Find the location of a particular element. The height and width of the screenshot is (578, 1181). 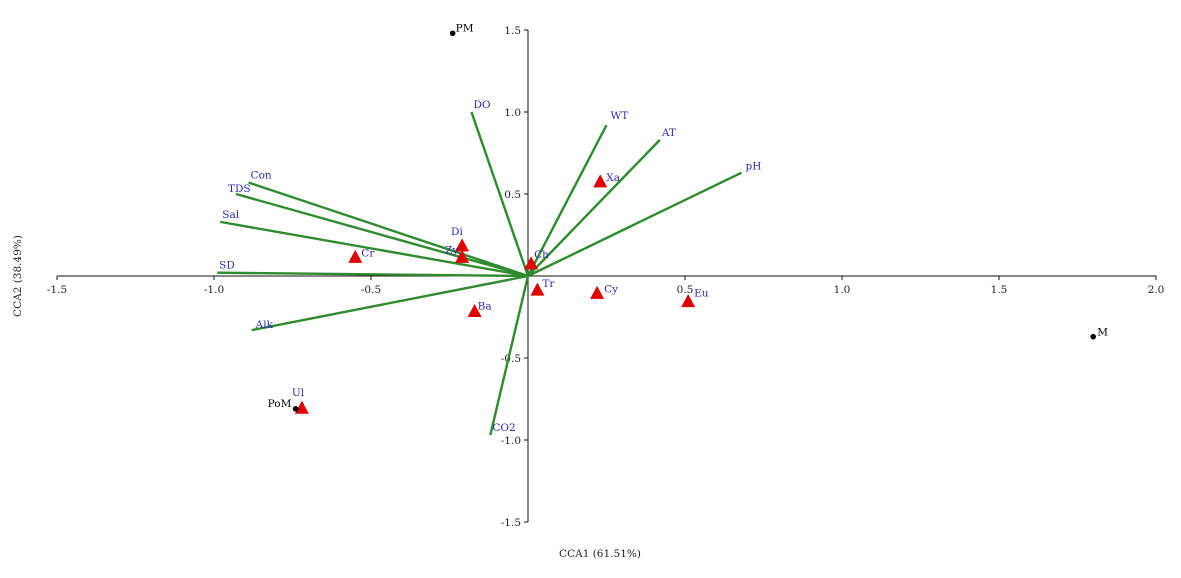

species-label-tr: Tr is located at coordinates (548, 284).